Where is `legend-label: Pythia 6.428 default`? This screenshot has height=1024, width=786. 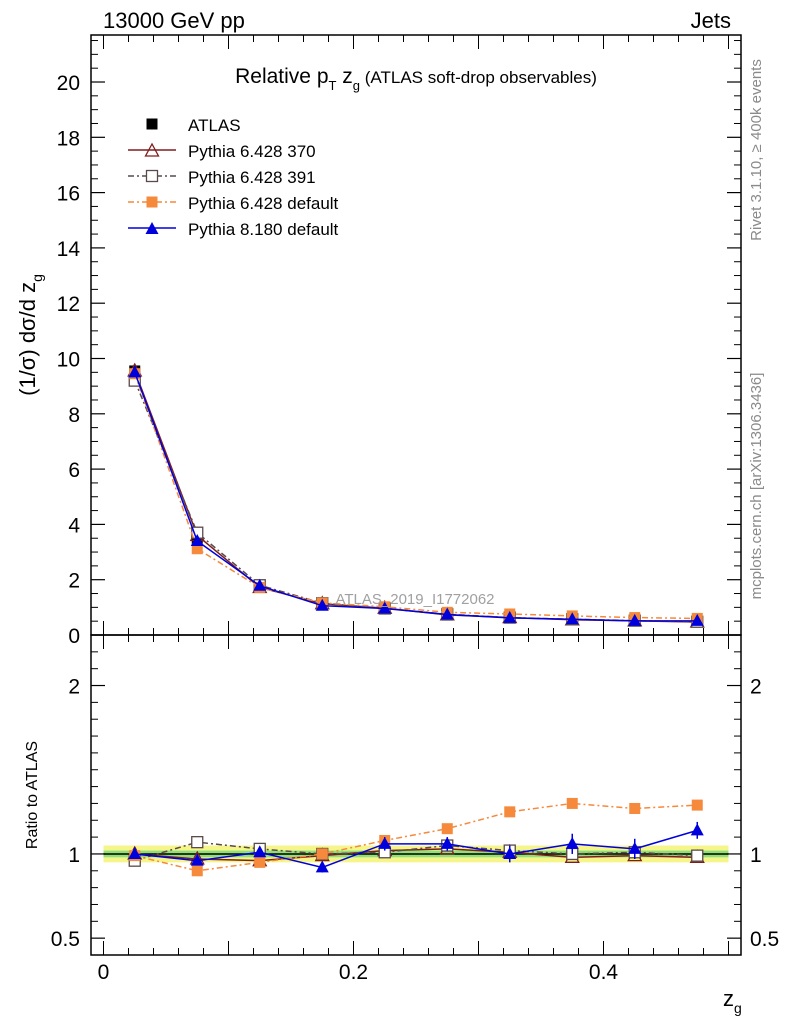 legend-label: Pythia 6.428 default is located at coordinates (263, 203).